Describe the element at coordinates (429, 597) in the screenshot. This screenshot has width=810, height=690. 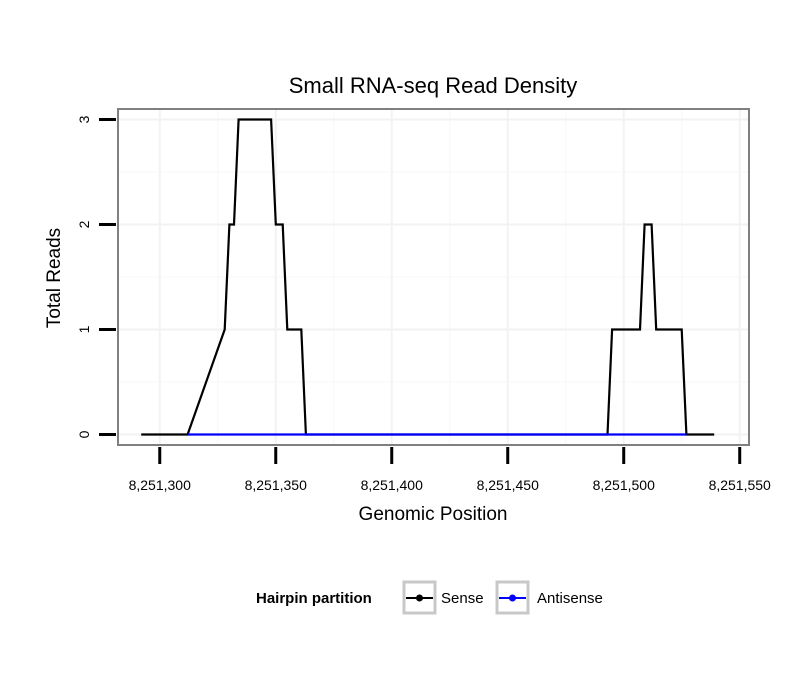
I see `legend: Hairpin partition Sense Antisense` at that location.